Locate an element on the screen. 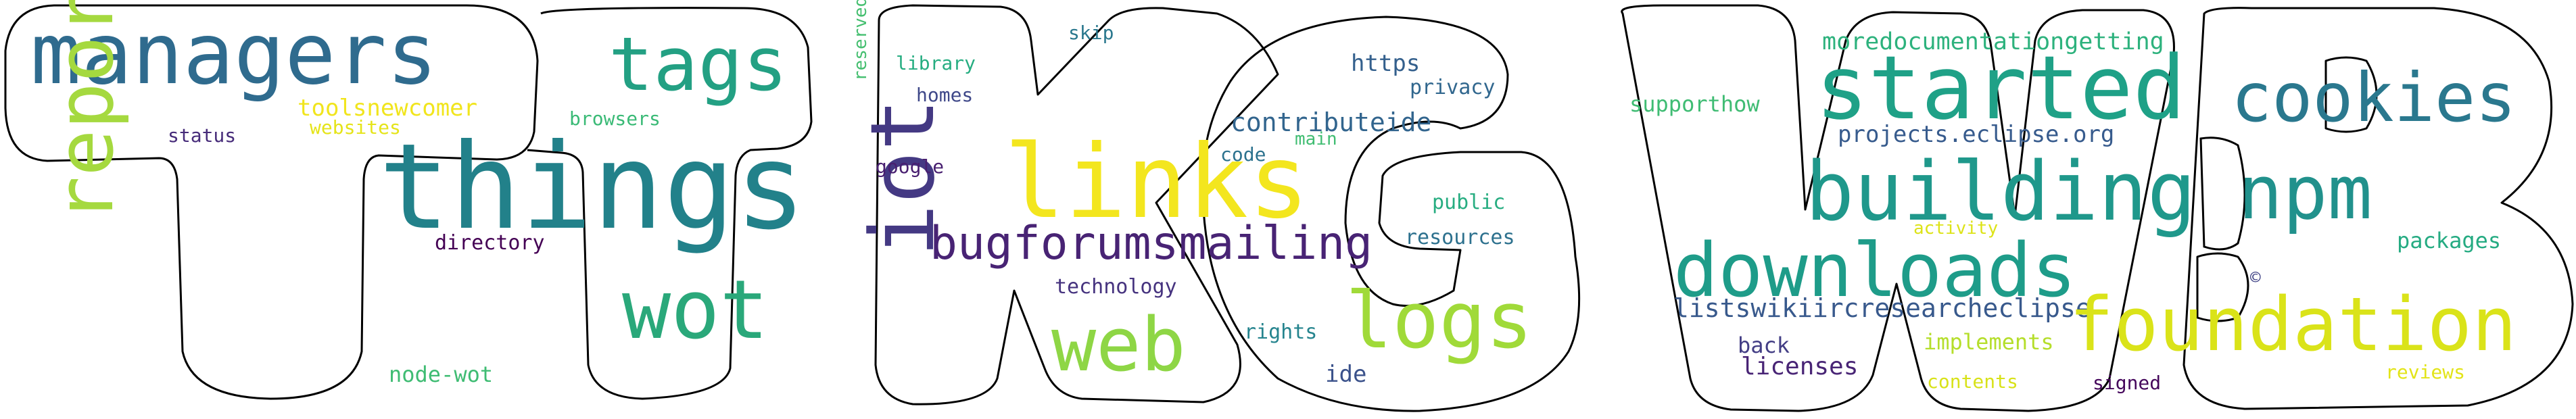 The height and width of the screenshot is (419, 2576). word-cloud-term: web is located at coordinates (1118, 344).